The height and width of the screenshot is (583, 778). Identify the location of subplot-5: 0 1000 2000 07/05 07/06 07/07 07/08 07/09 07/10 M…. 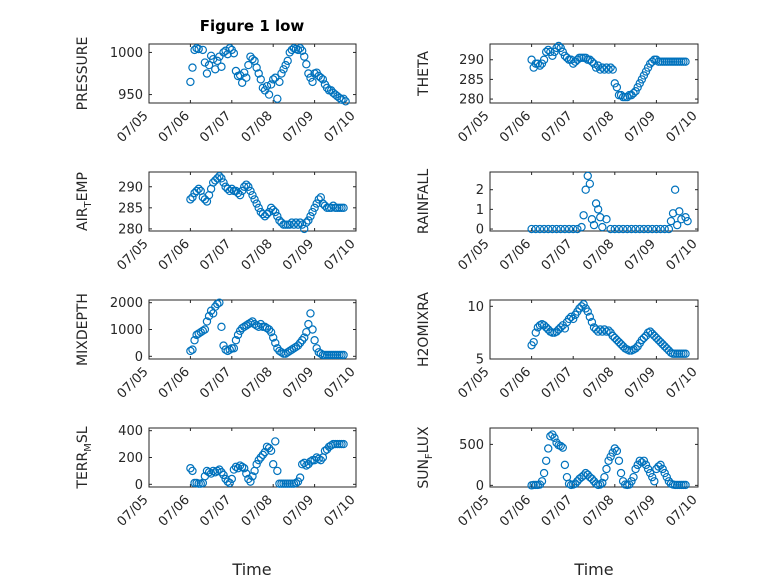
(217, 347).